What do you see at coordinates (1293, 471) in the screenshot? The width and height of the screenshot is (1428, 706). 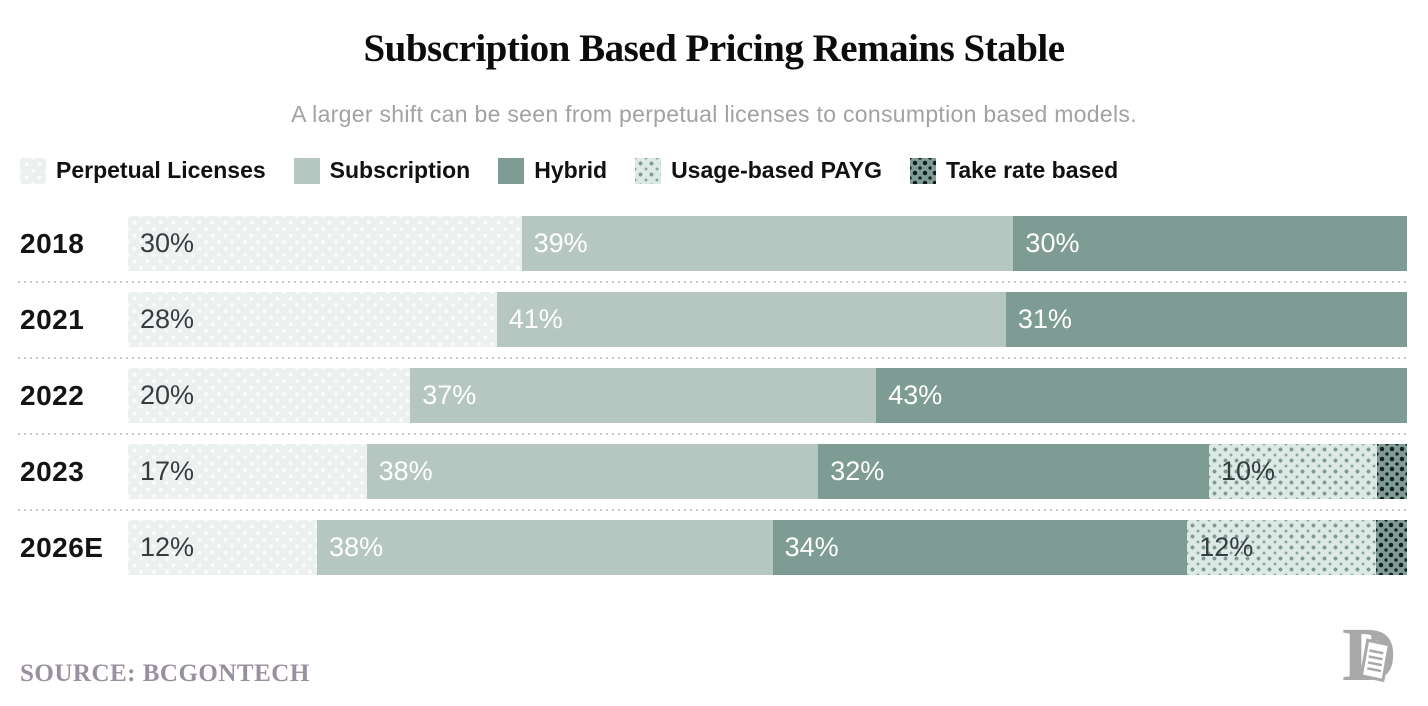 I see `bar-segment-payg: 10%` at bounding box center [1293, 471].